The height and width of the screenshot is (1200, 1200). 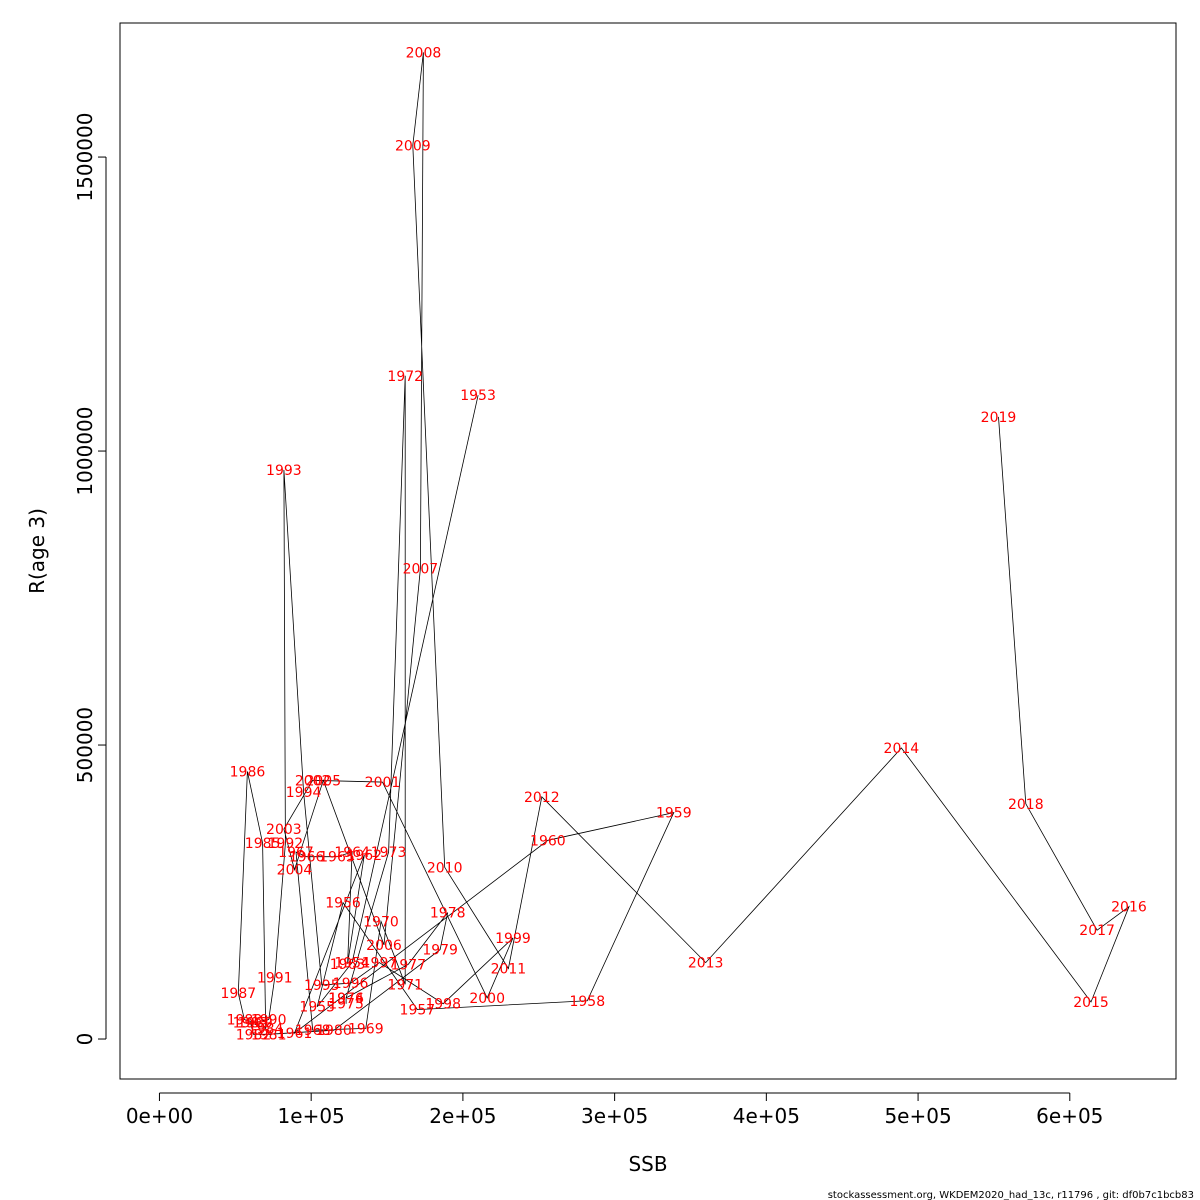 I want to click on year-label-2013: 2013, so click(x=706, y=964).